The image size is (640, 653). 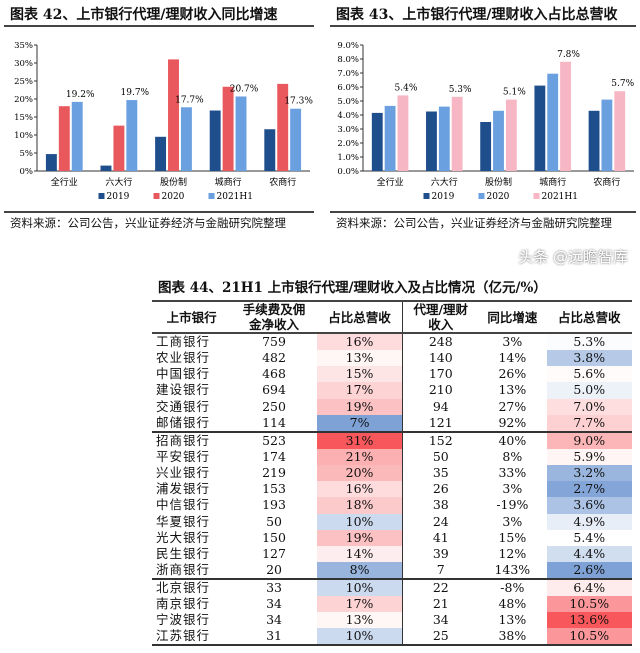 I want to click on table-row: 南京银行 34 17% 21 48% 10.5%, so click(x=392, y=604).